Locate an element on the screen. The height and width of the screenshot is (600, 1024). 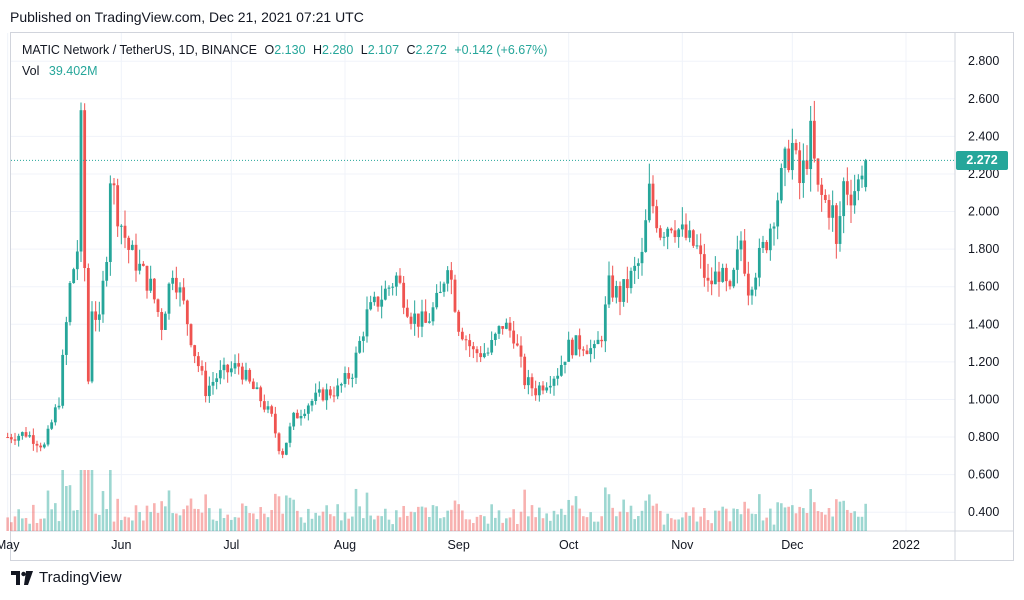
tradingview-brand: TradingView is located at coordinates (66, 577).